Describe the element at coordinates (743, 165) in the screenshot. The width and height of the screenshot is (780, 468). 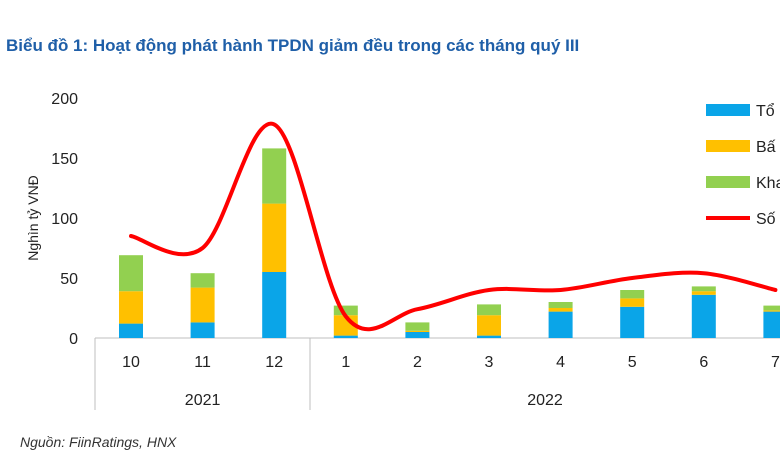
I see `legend: Tổ Bấ Kha Số` at that location.